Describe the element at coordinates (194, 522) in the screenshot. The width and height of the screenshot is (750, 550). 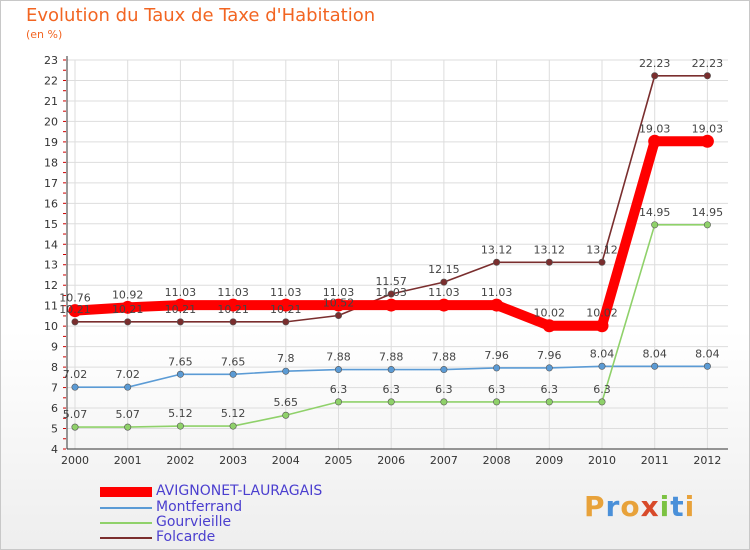
I see `legend-label-gourvieille: Gourvieille` at that location.